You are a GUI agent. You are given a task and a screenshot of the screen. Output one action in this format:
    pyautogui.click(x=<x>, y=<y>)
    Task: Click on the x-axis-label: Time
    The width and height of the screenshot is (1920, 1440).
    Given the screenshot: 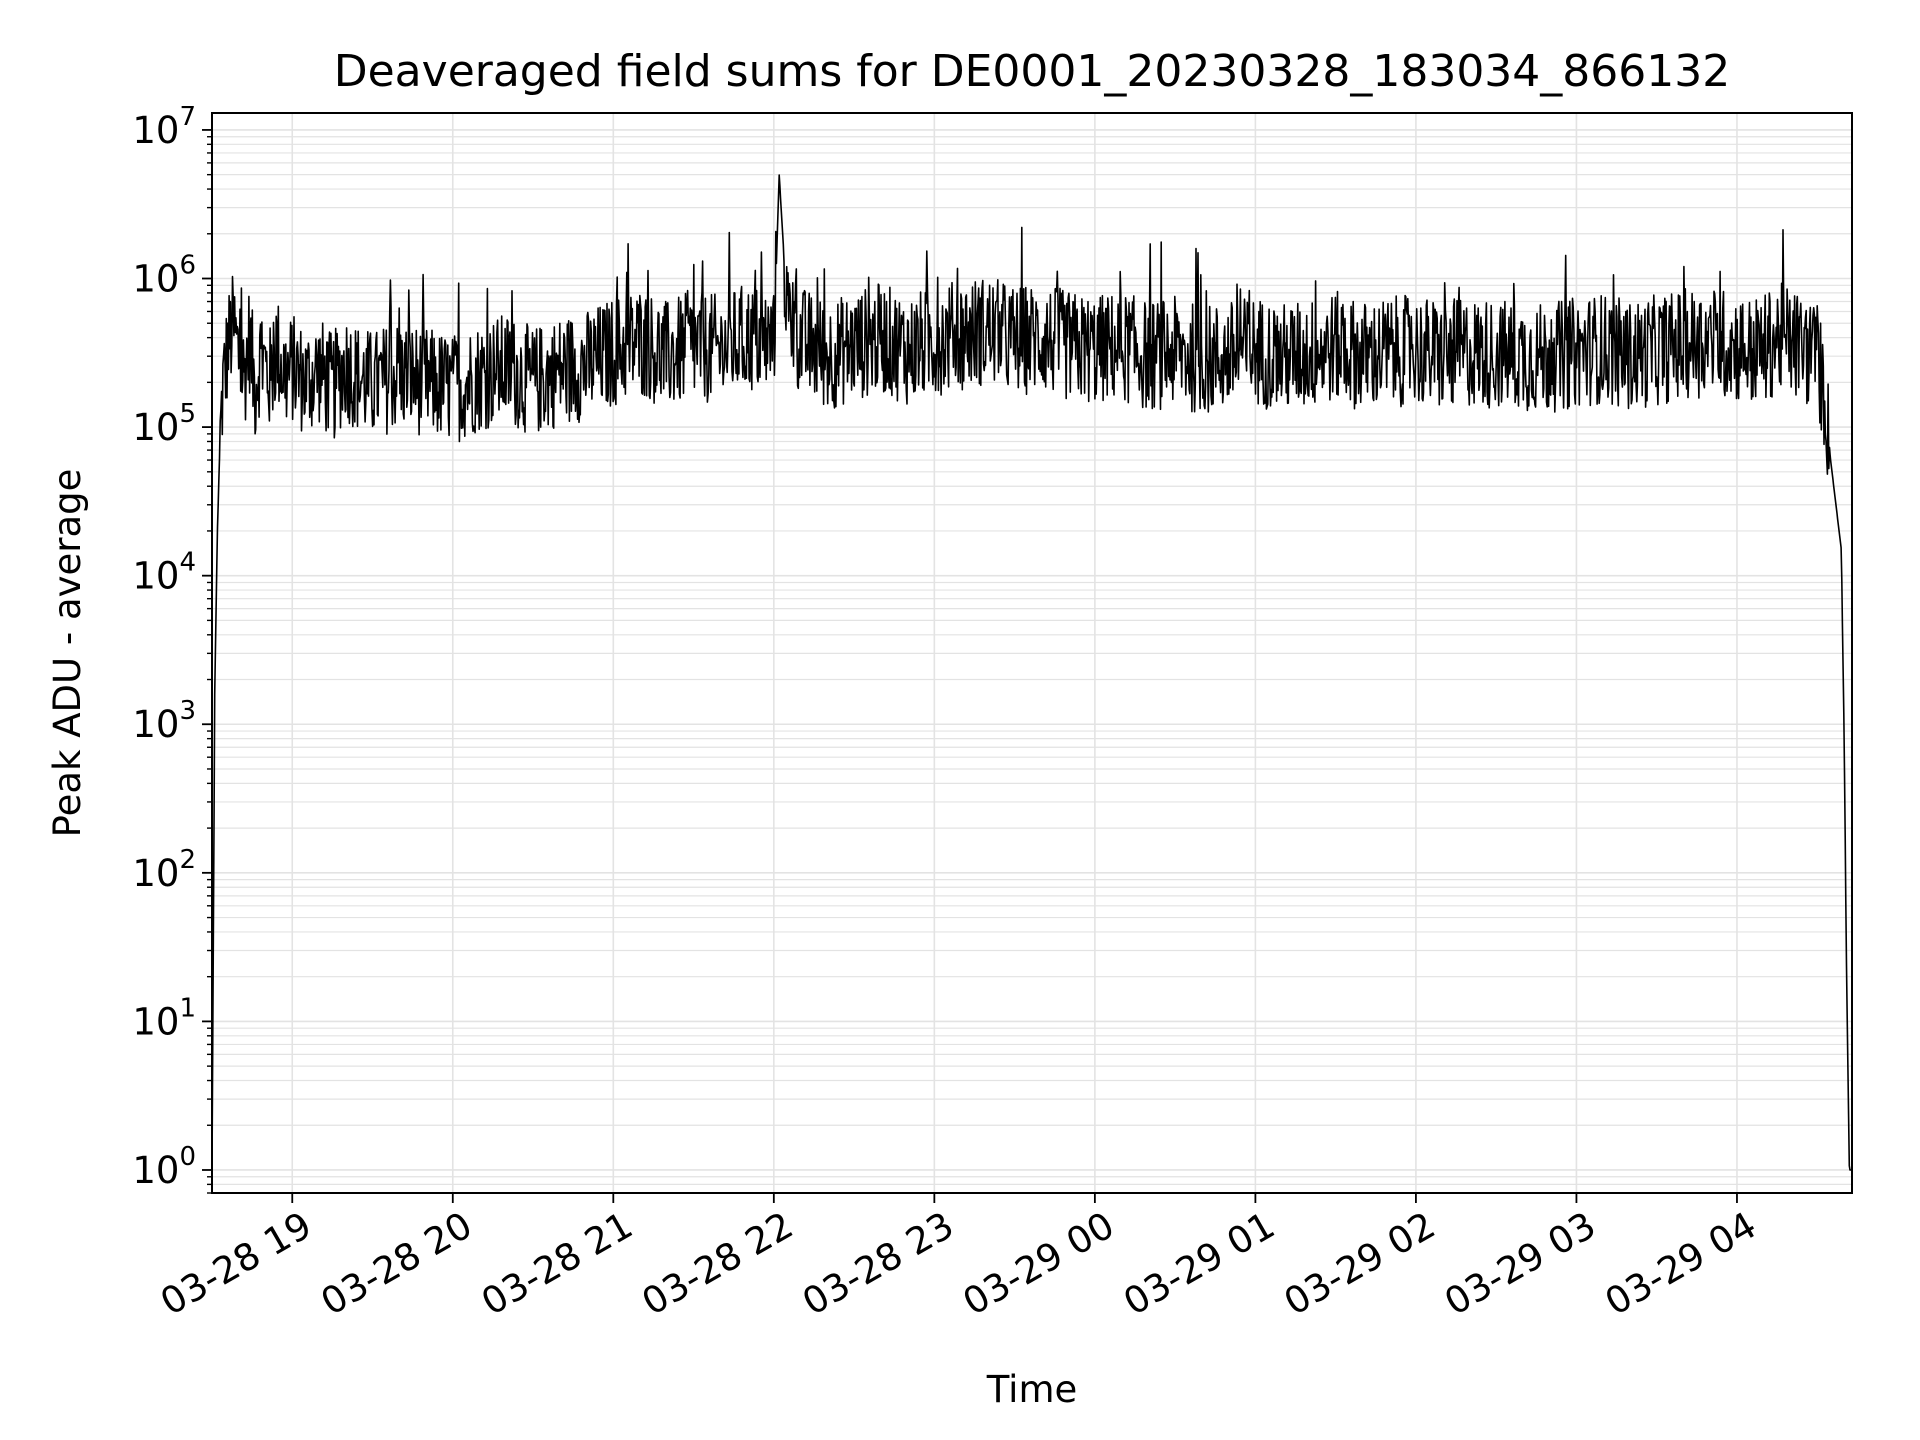 What is the action you would take?
    pyautogui.click(x=1032, y=1389)
    